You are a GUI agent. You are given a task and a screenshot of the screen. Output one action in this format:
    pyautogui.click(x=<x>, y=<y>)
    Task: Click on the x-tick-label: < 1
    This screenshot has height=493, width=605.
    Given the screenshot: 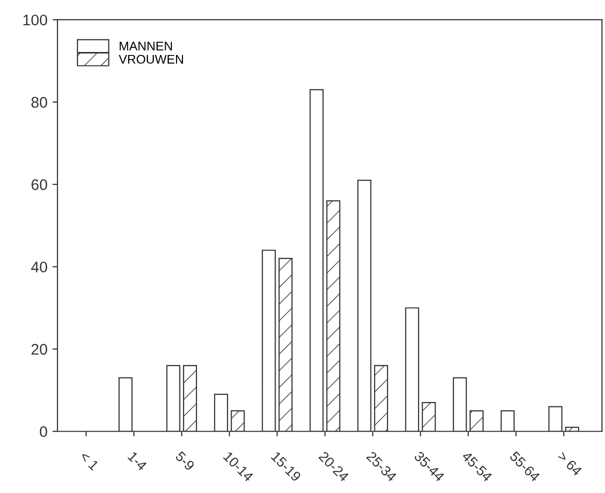 What is the action you would take?
    pyautogui.click(x=90, y=460)
    